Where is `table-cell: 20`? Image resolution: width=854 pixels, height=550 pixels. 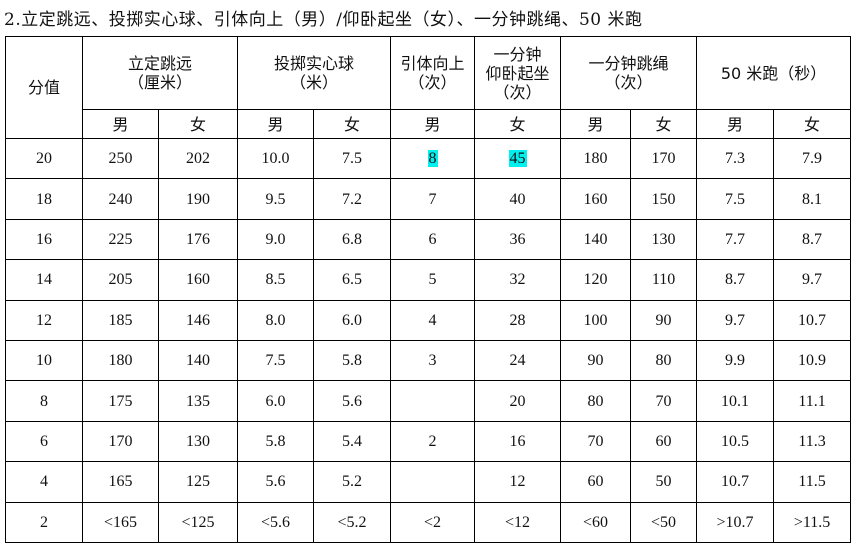
table-cell: 20 is located at coordinates (518, 401).